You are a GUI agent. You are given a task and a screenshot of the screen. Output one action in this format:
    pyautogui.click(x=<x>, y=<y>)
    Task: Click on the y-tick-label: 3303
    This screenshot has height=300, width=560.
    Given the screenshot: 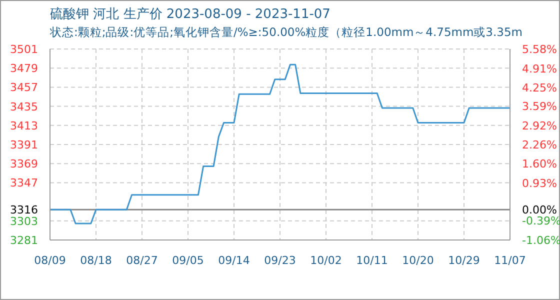 What is the action you would take?
    pyautogui.click(x=24, y=221)
    